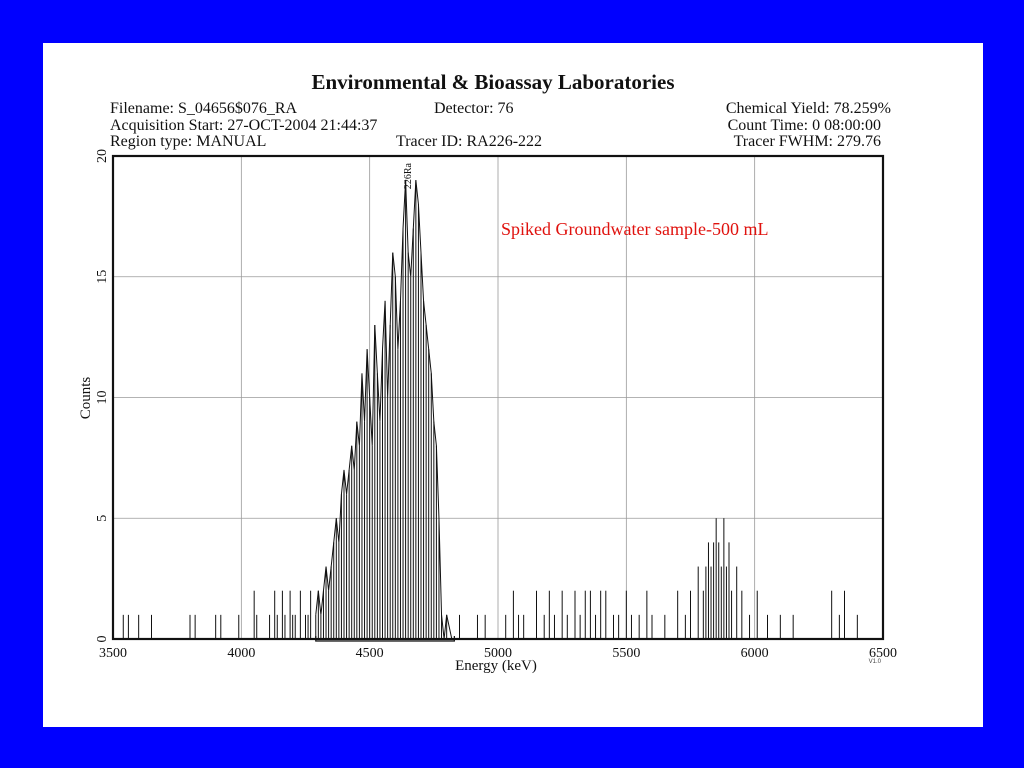 The image size is (1024, 768). I want to click on count-time-text: Count Time: 0 08:00:00, so click(804, 125).